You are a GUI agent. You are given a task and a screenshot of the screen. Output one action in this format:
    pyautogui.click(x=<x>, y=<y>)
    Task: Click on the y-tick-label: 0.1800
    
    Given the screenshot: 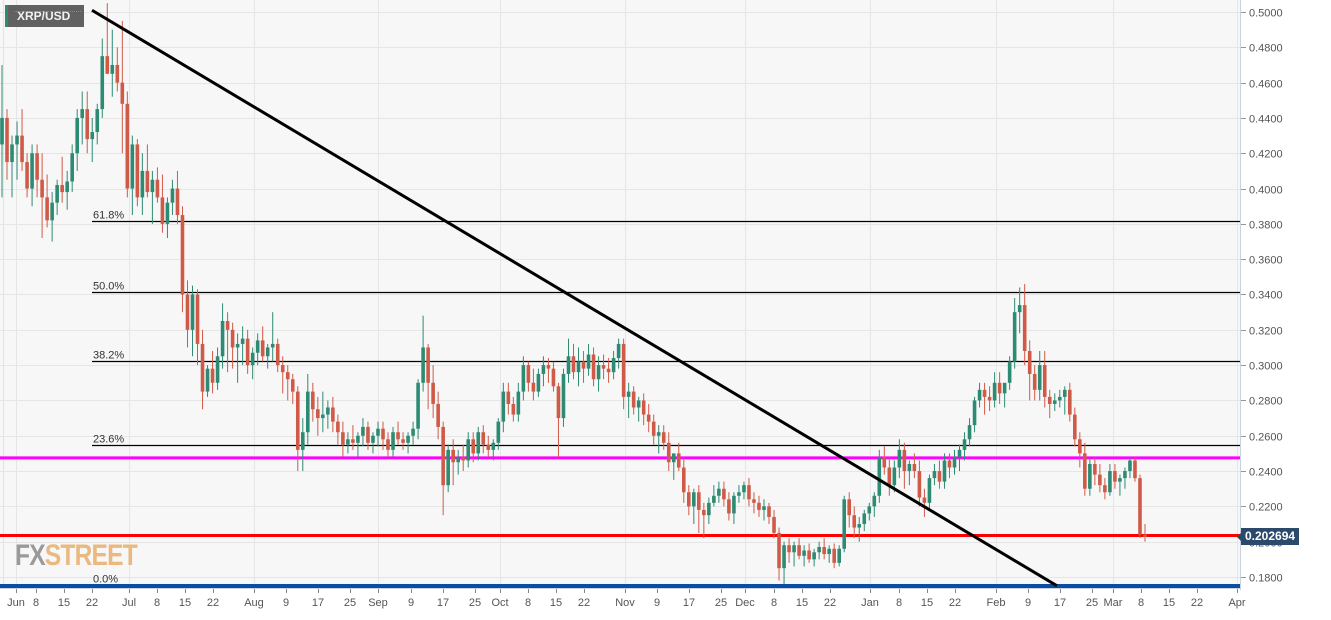 What is the action you would take?
    pyautogui.click(x=1266, y=579)
    